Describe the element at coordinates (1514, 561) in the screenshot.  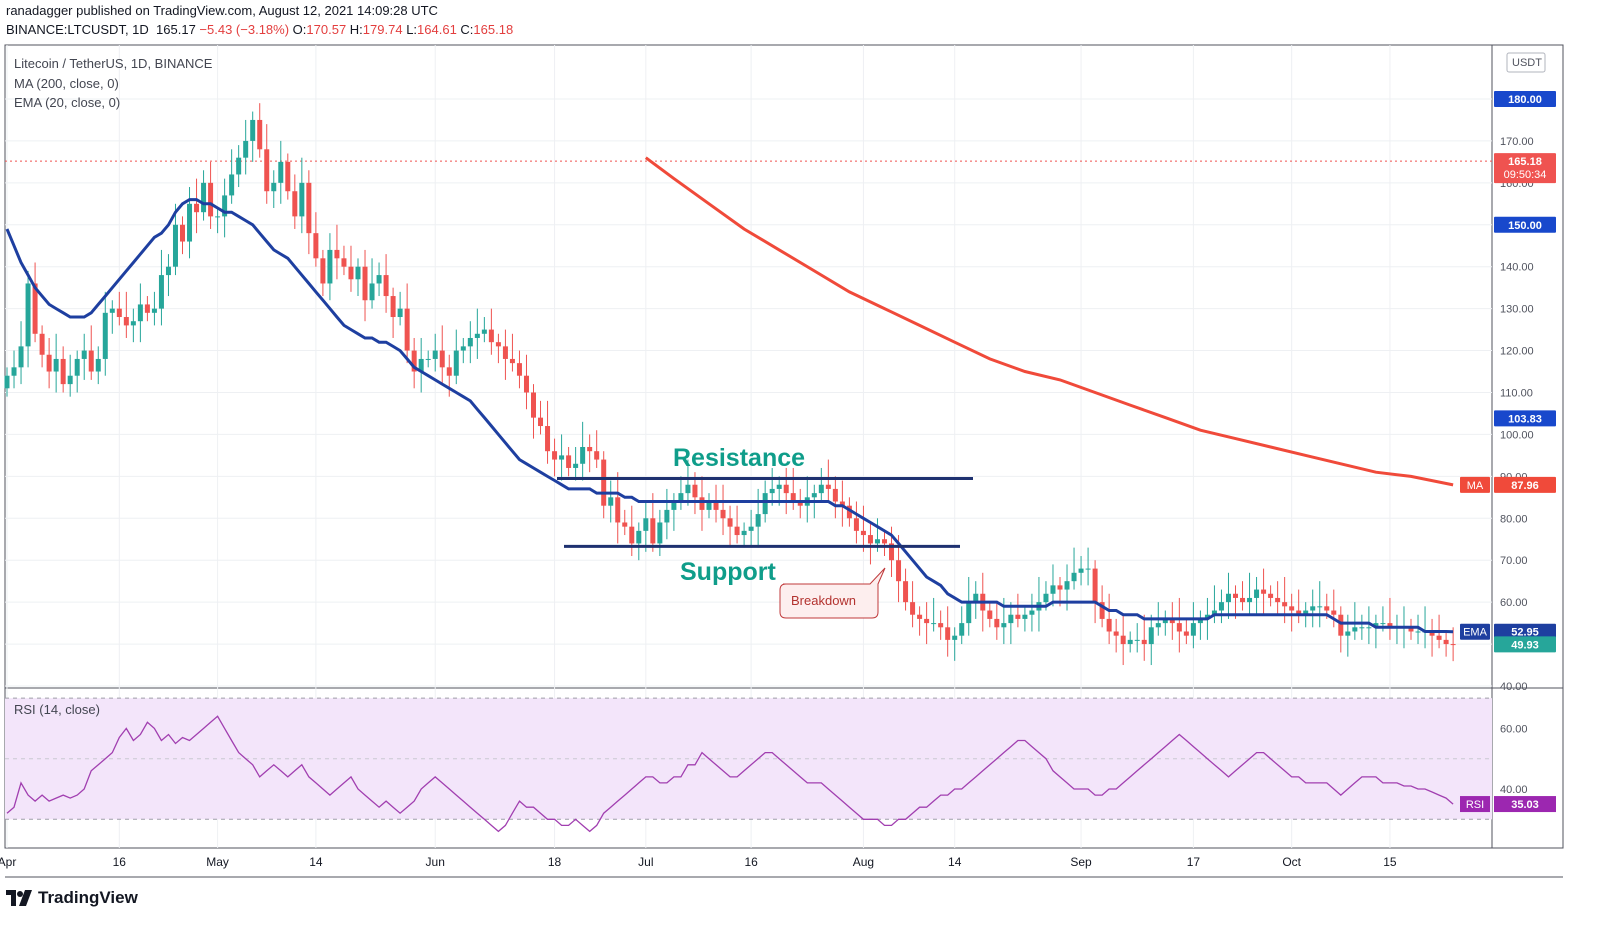
I see `price-tick-label: 70.00` at that location.